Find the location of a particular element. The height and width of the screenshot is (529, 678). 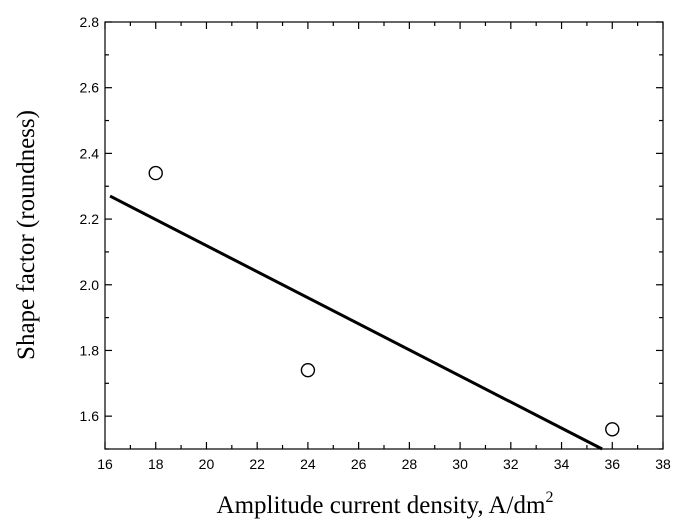

y-tick-label: 2.8 is located at coordinates (90, 22).